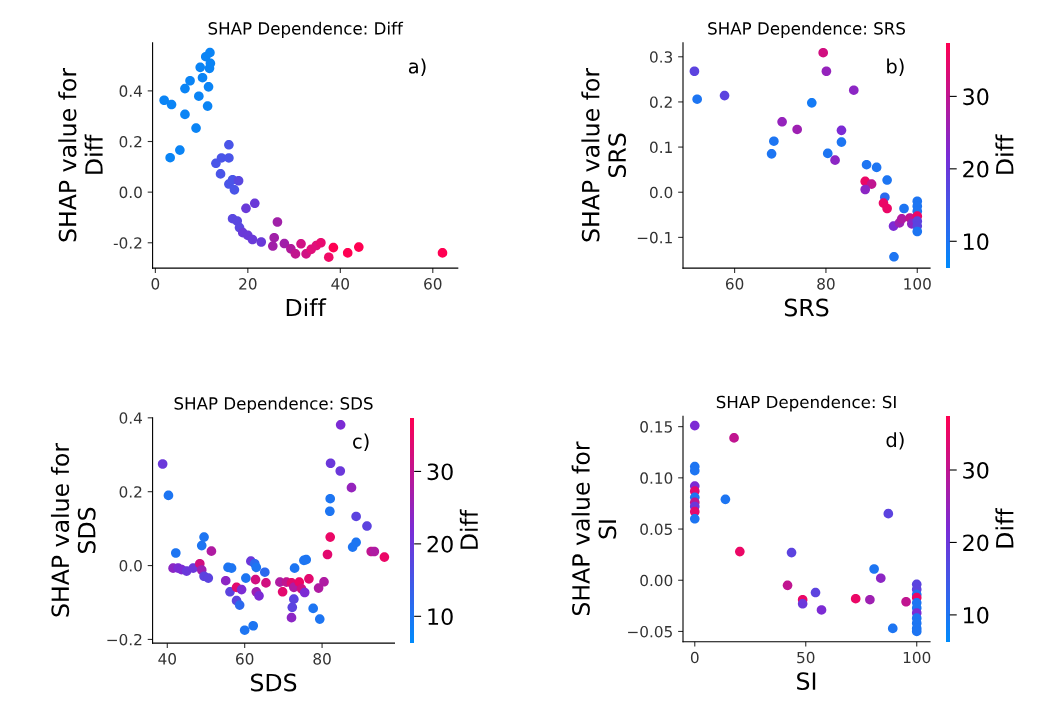  Describe the element at coordinates (273, 404) in the screenshot. I see `chart-title: SHAP Dependence: SDS` at that location.